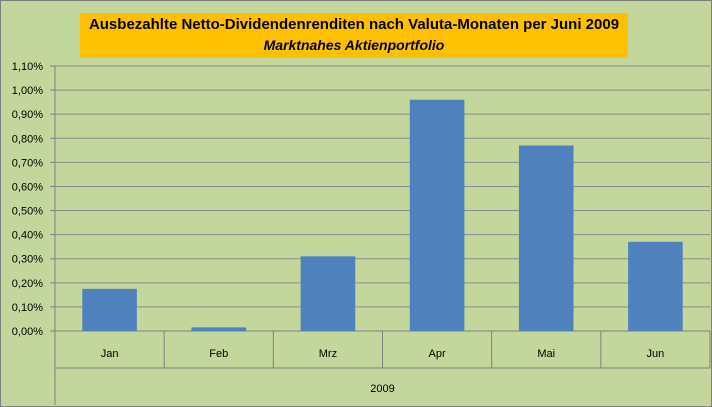 The width and height of the screenshot is (712, 407). I want to click on bar-mai, so click(546, 238).